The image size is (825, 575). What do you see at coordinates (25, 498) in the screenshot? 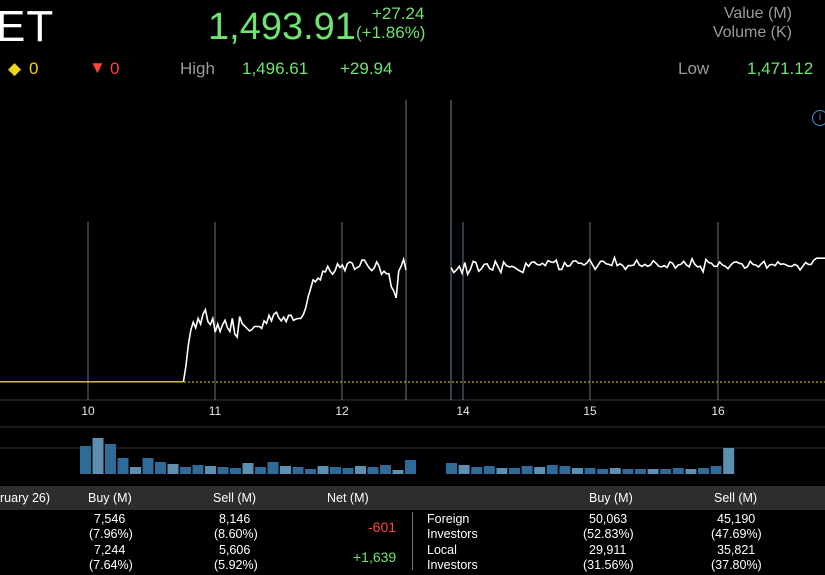
I see `table-date-header: ruary 26)` at bounding box center [25, 498].